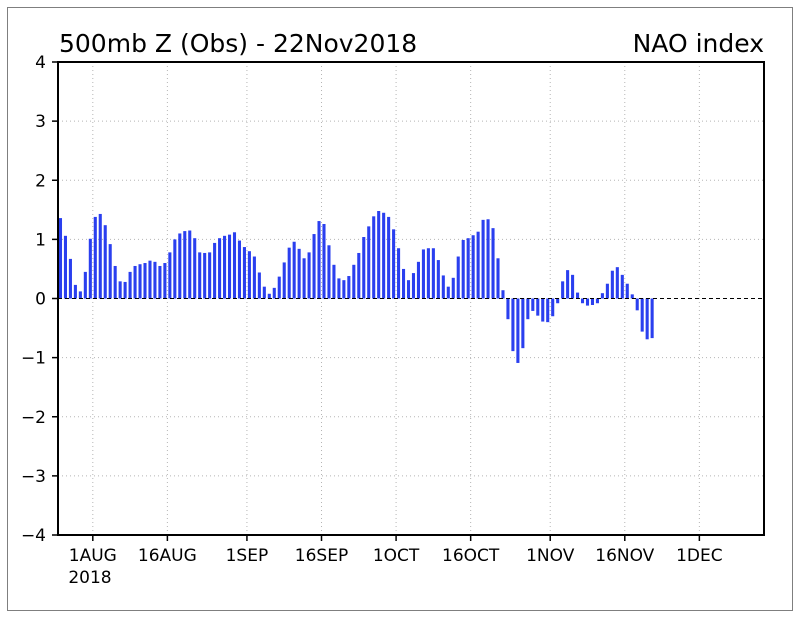 This screenshot has width=800, height=618. What do you see at coordinates (624, 556) in the screenshot?
I see `x-tick-label: 16NOV` at bounding box center [624, 556].